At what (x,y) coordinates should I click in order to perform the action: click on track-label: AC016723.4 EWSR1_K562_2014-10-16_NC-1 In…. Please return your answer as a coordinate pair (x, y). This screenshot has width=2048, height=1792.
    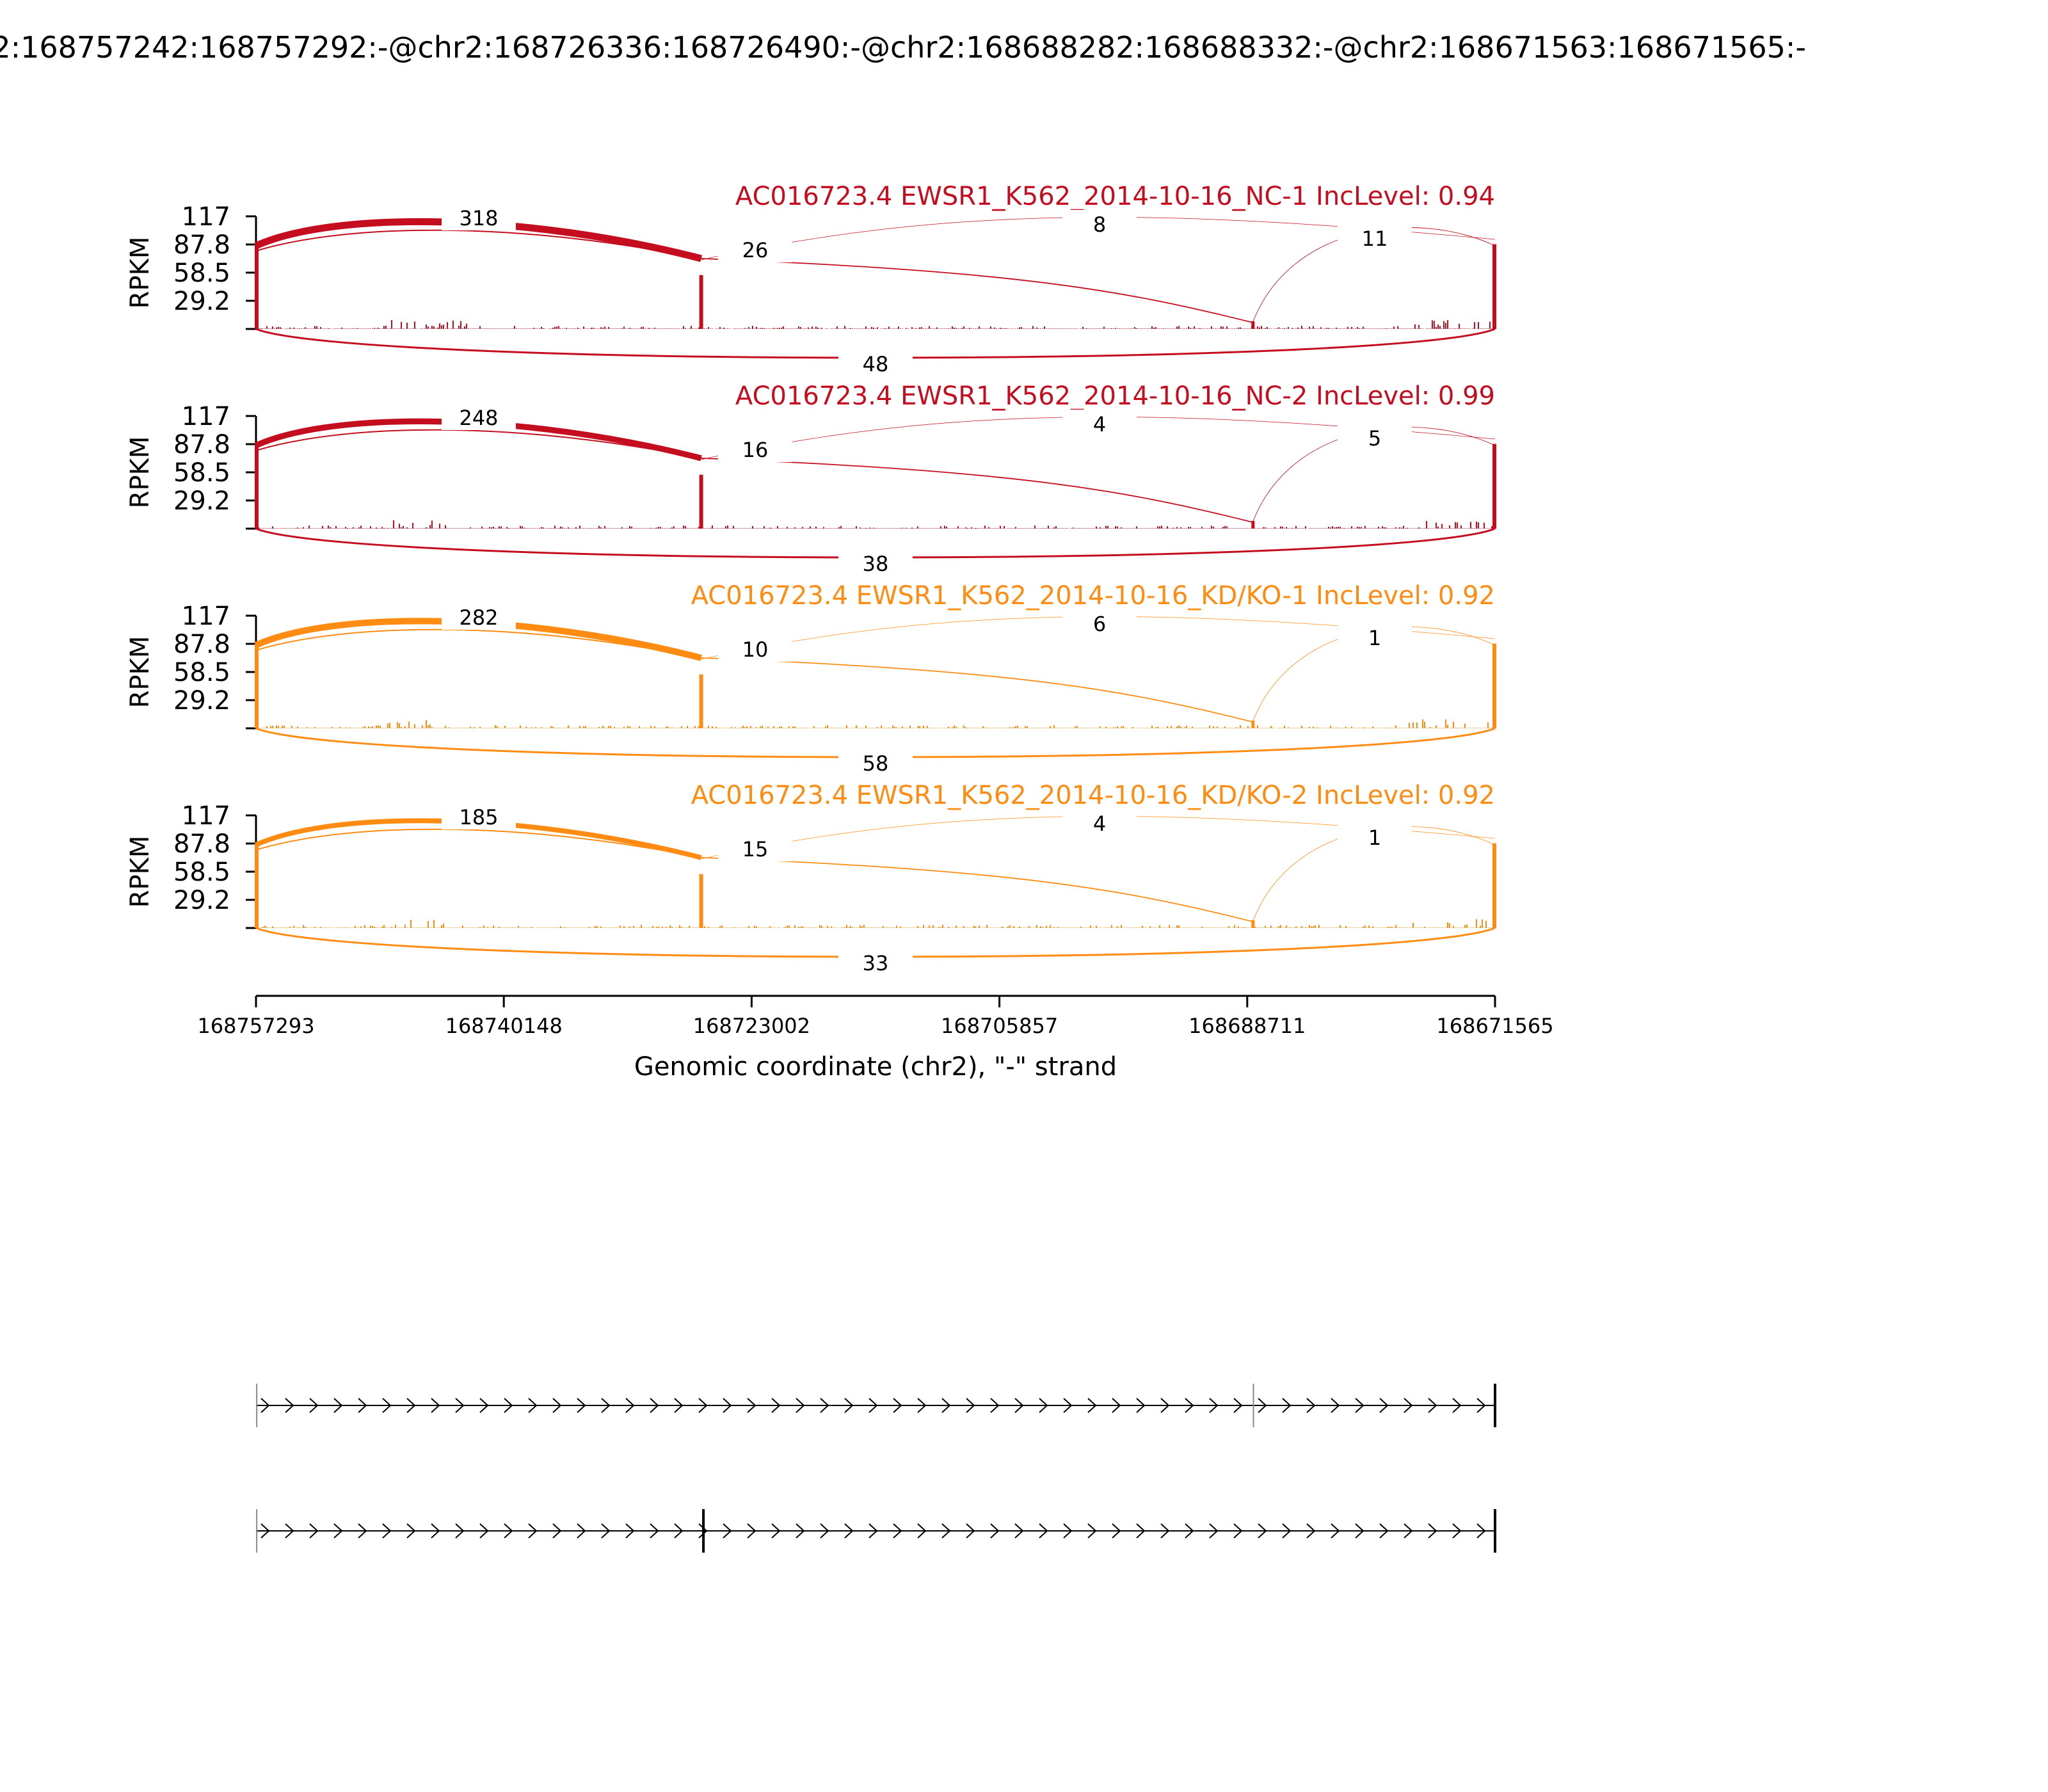
    Looking at the image, I should click on (1115, 196).